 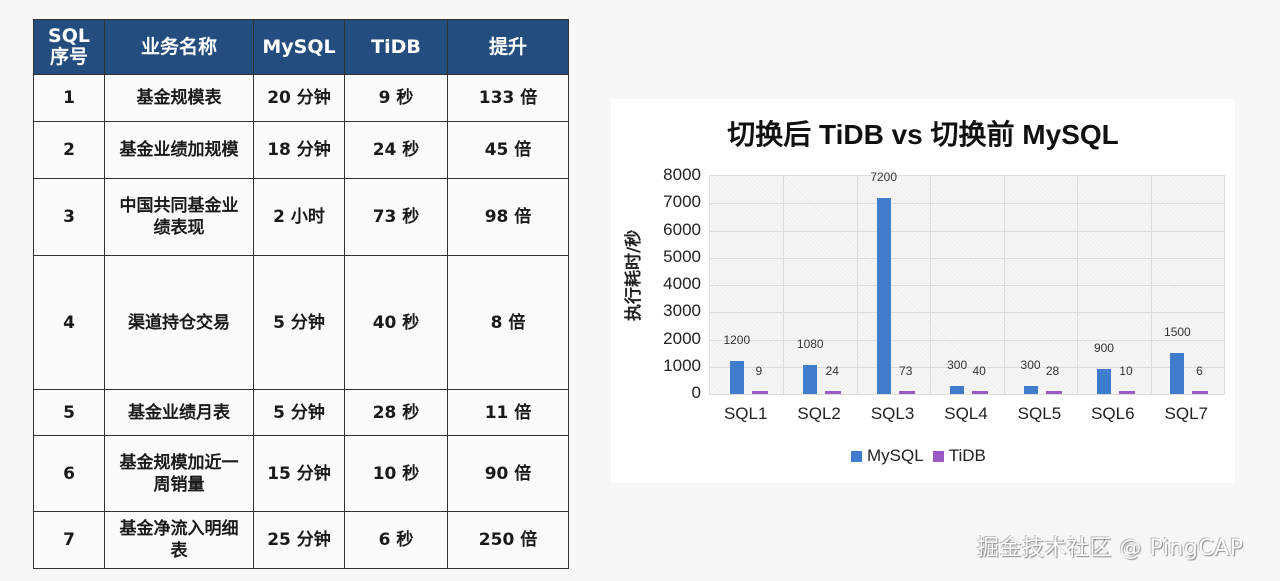 What do you see at coordinates (179, 322) in the screenshot?
I see `business-name-line: 渠道持仓交易` at bounding box center [179, 322].